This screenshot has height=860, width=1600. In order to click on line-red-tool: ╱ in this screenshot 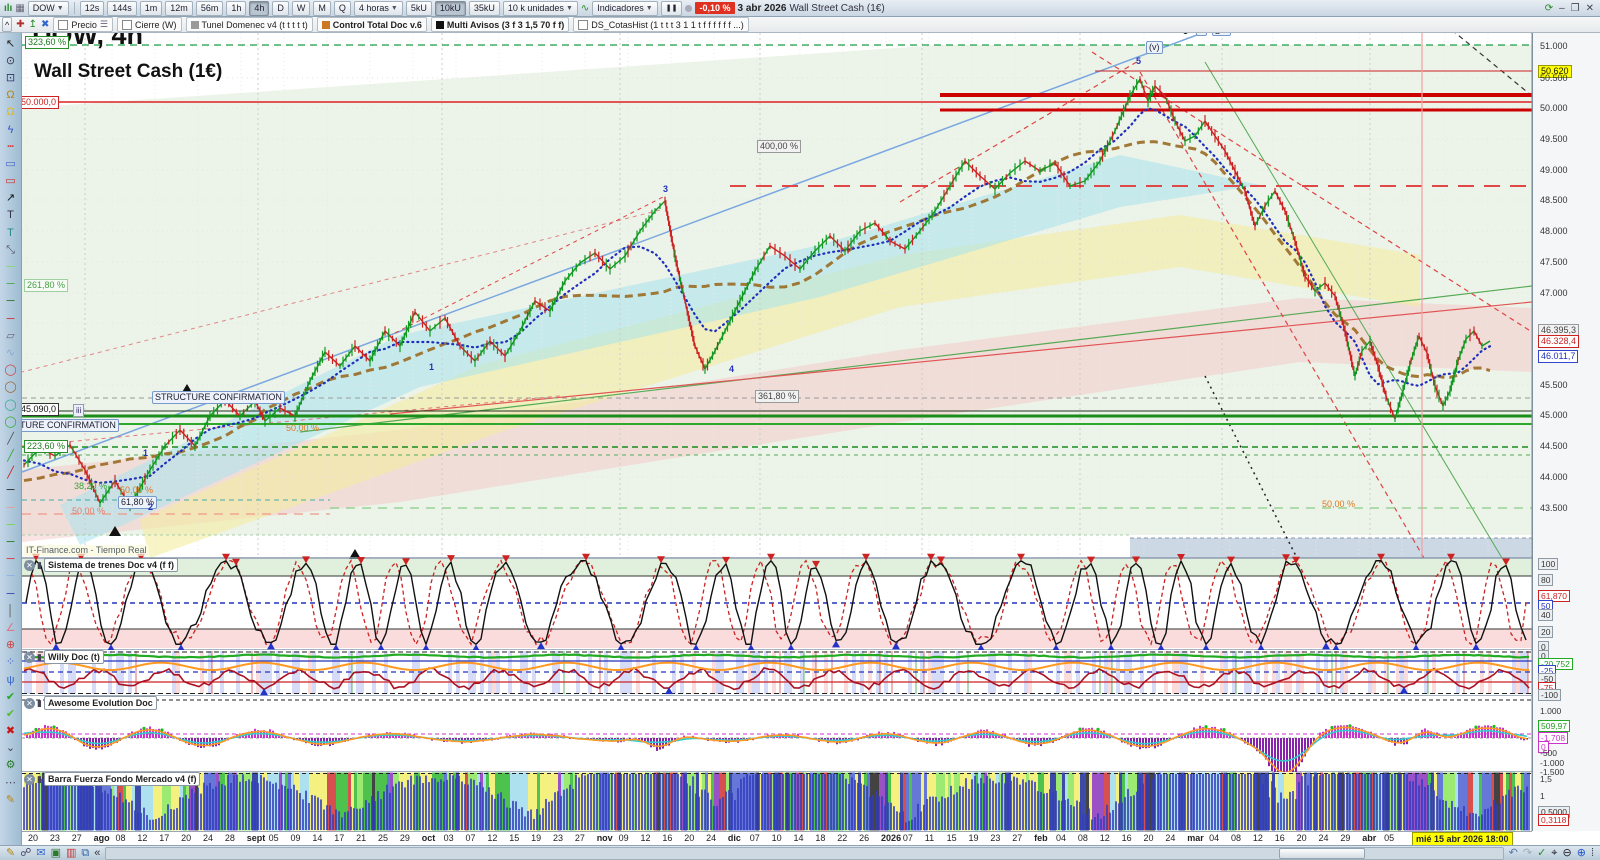, I will do `click(10, 473)`.